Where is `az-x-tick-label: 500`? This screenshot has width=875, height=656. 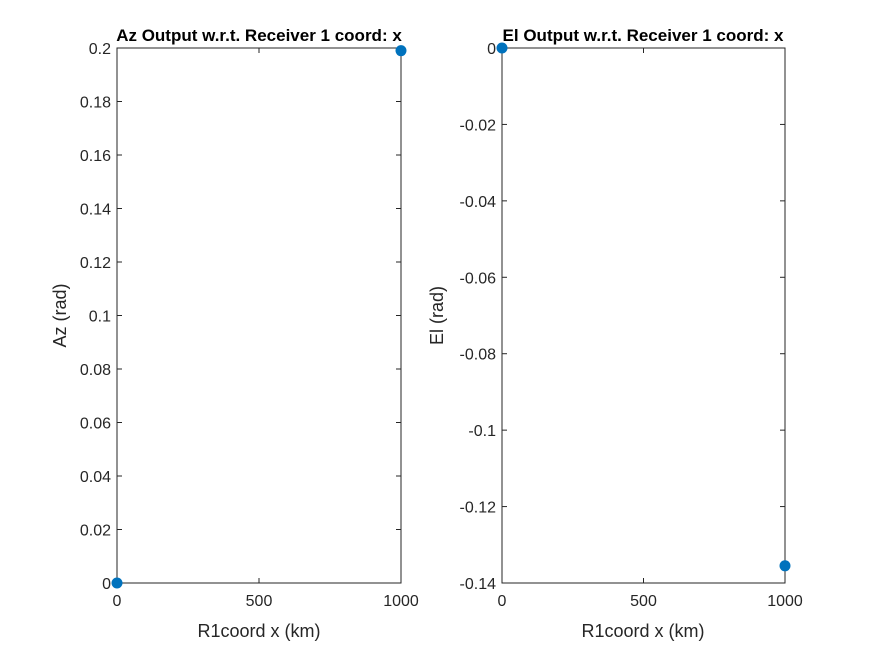 az-x-tick-label: 500 is located at coordinates (259, 601).